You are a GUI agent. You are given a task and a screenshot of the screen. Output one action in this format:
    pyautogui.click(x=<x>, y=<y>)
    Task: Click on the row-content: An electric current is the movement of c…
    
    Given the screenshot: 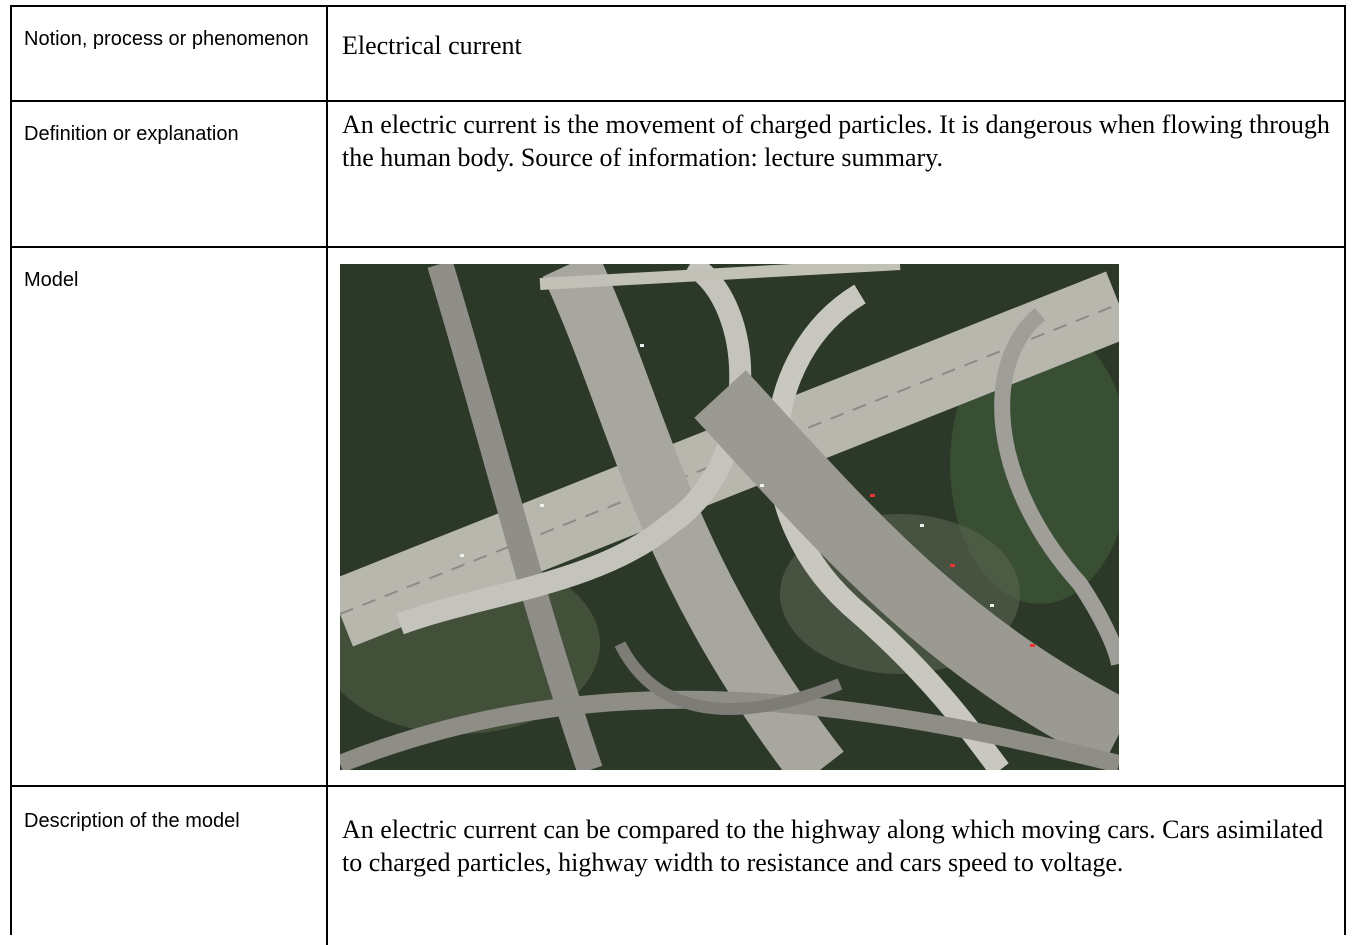 What is the action you would take?
    pyautogui.click(x=836, y=141)
    